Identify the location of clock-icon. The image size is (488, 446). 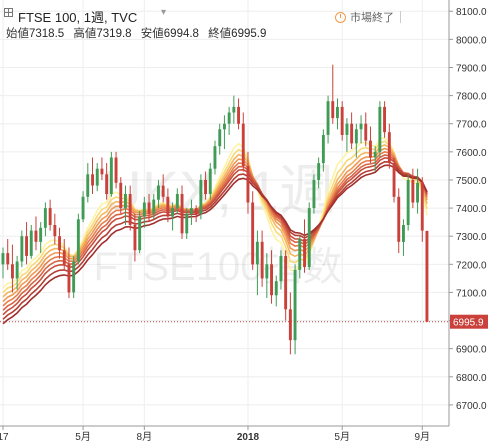
(340, 17).